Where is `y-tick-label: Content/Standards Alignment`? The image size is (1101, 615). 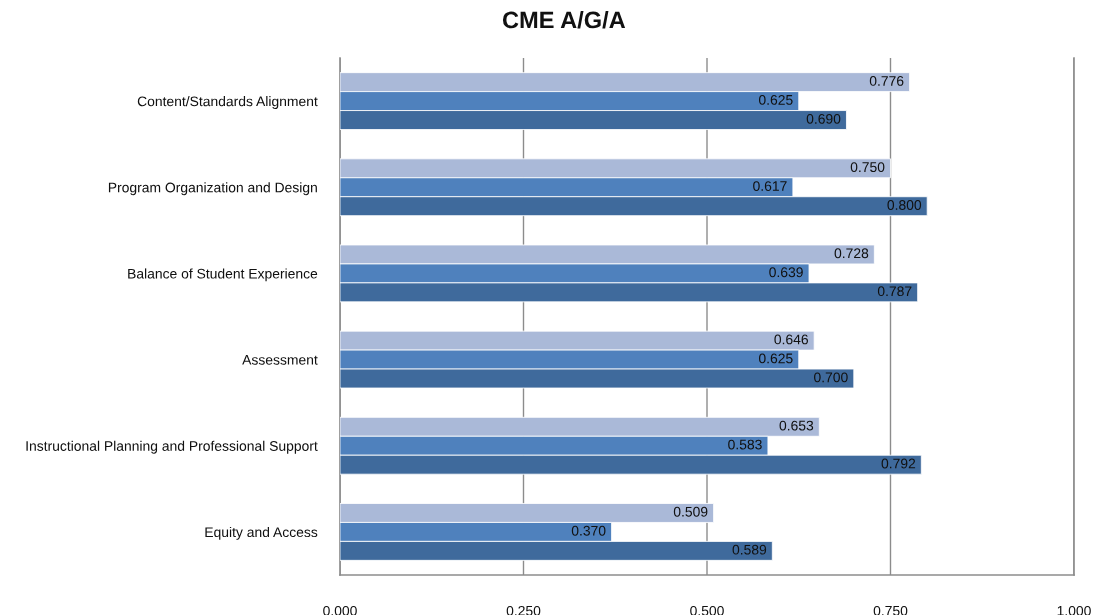
y-tick-label: Content/Standards Alignment is located at coordinates (227, 102).